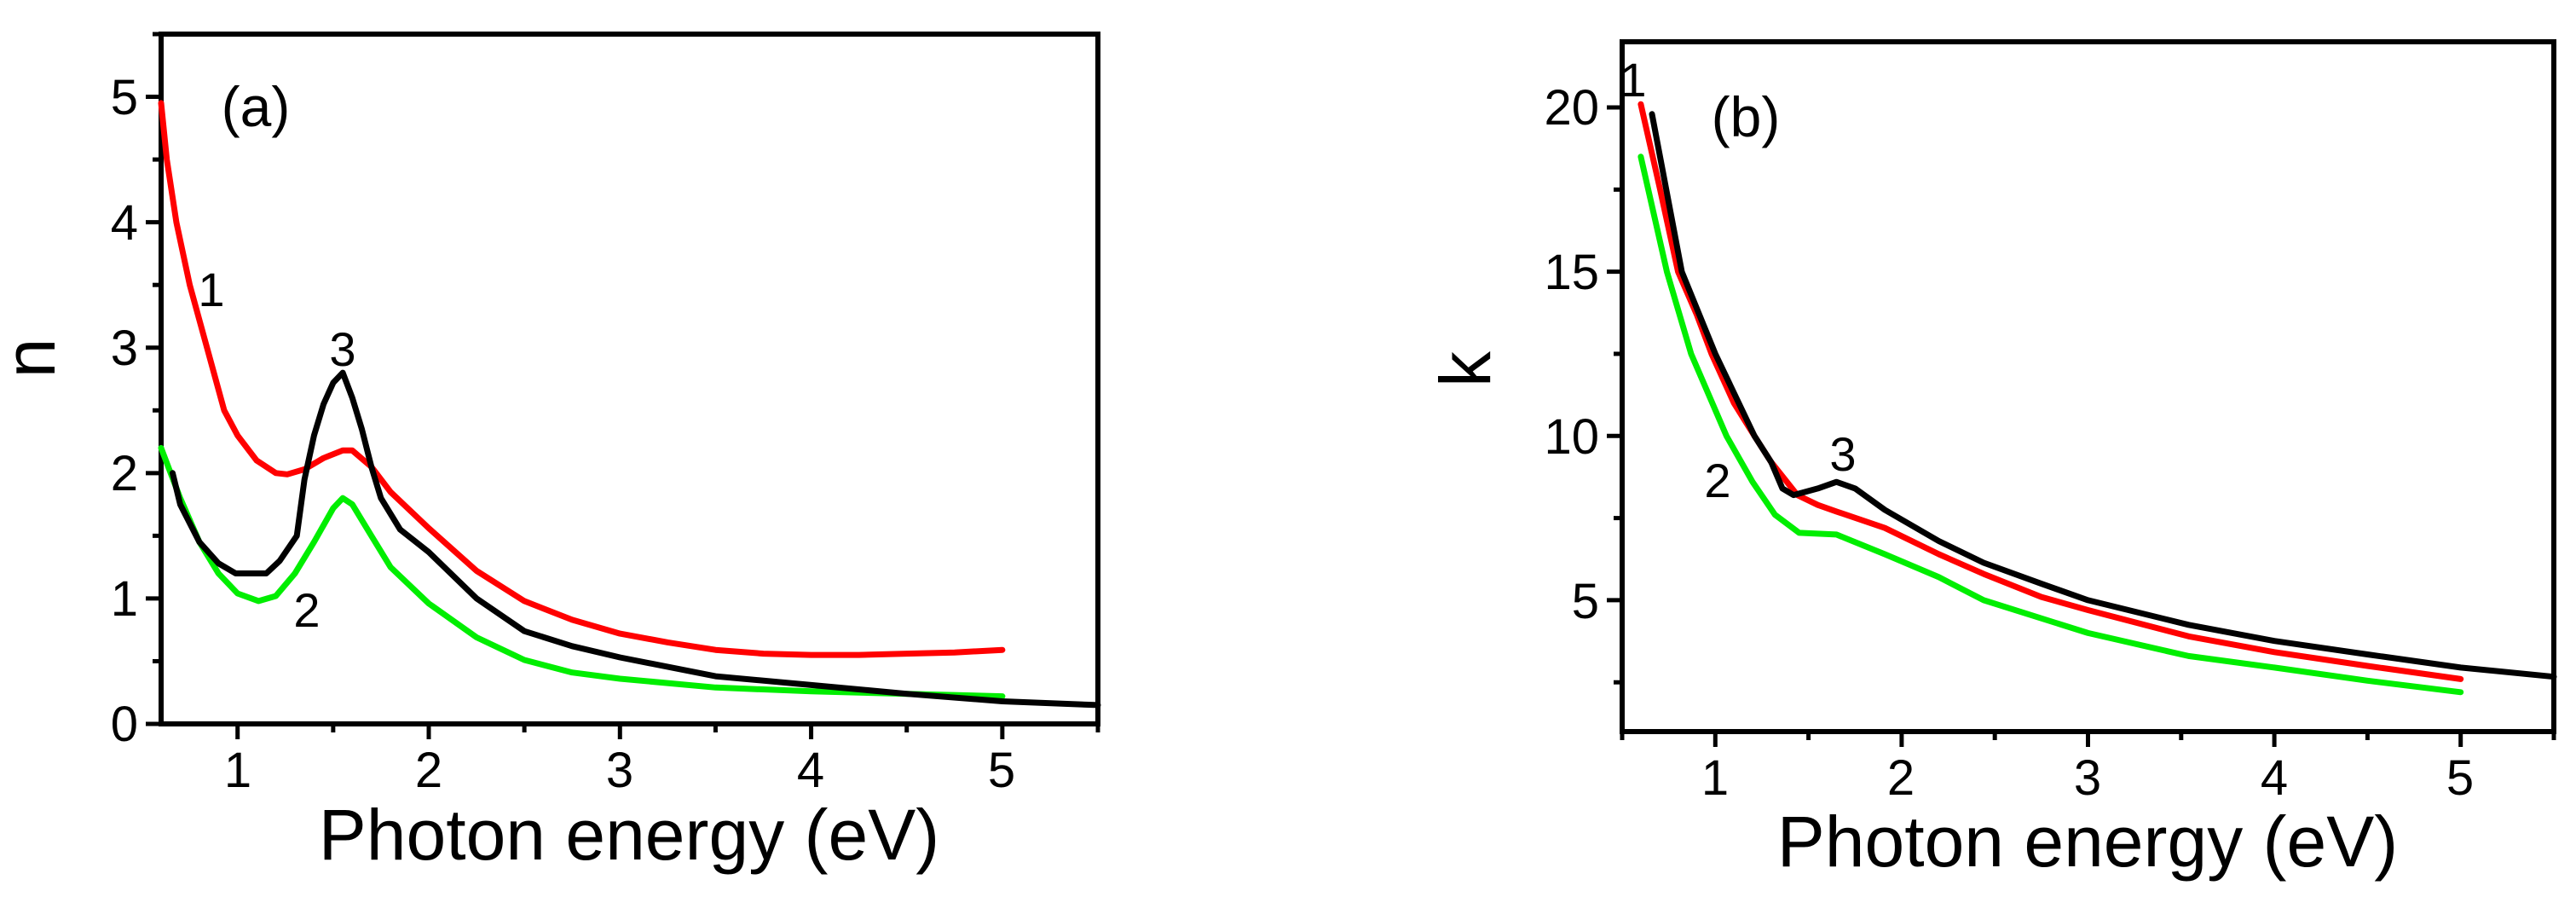 This screenshot has height=897, width=2576. I want to click on panel-a-ytick-label: 5, so click(124, 97).